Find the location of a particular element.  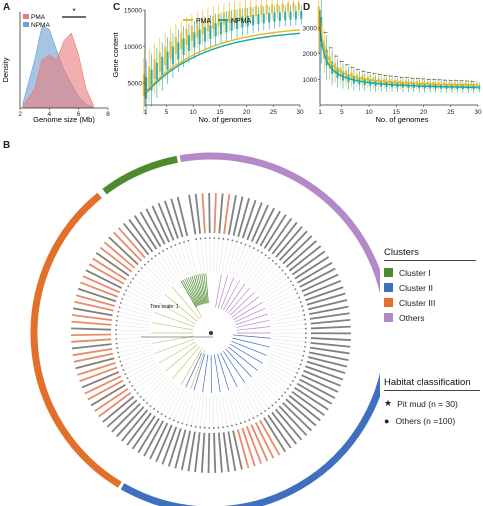

panel-a-xlabel: Genome size (Mb) is located at coordinates (64, 119).